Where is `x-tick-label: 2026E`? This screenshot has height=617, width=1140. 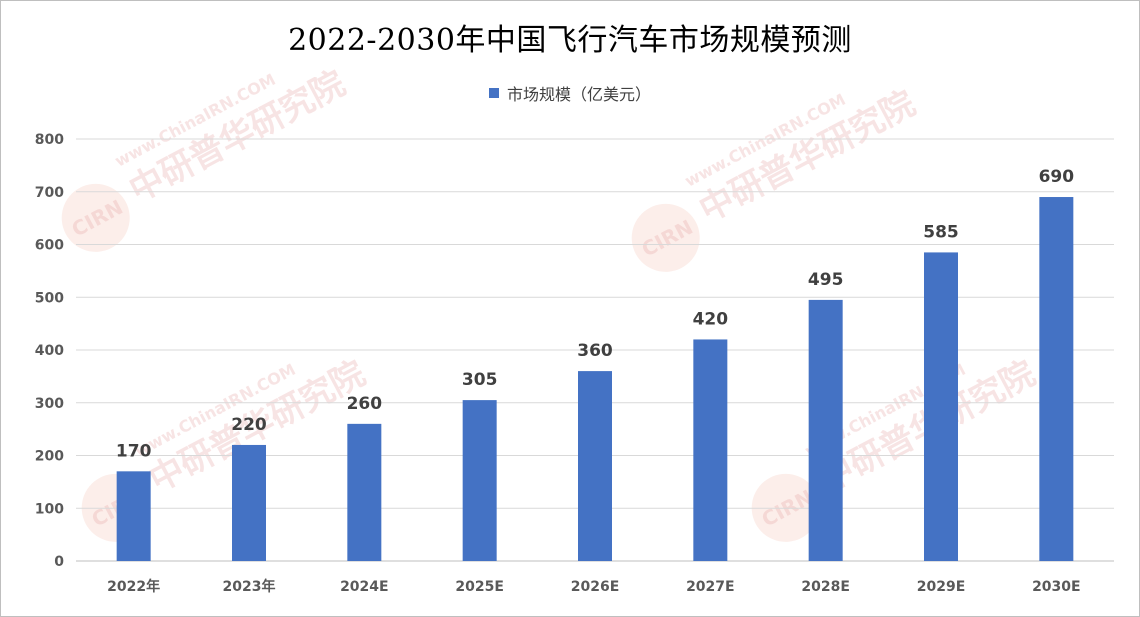
x-tick-label: 2026E is located at coordinates (595, 587).